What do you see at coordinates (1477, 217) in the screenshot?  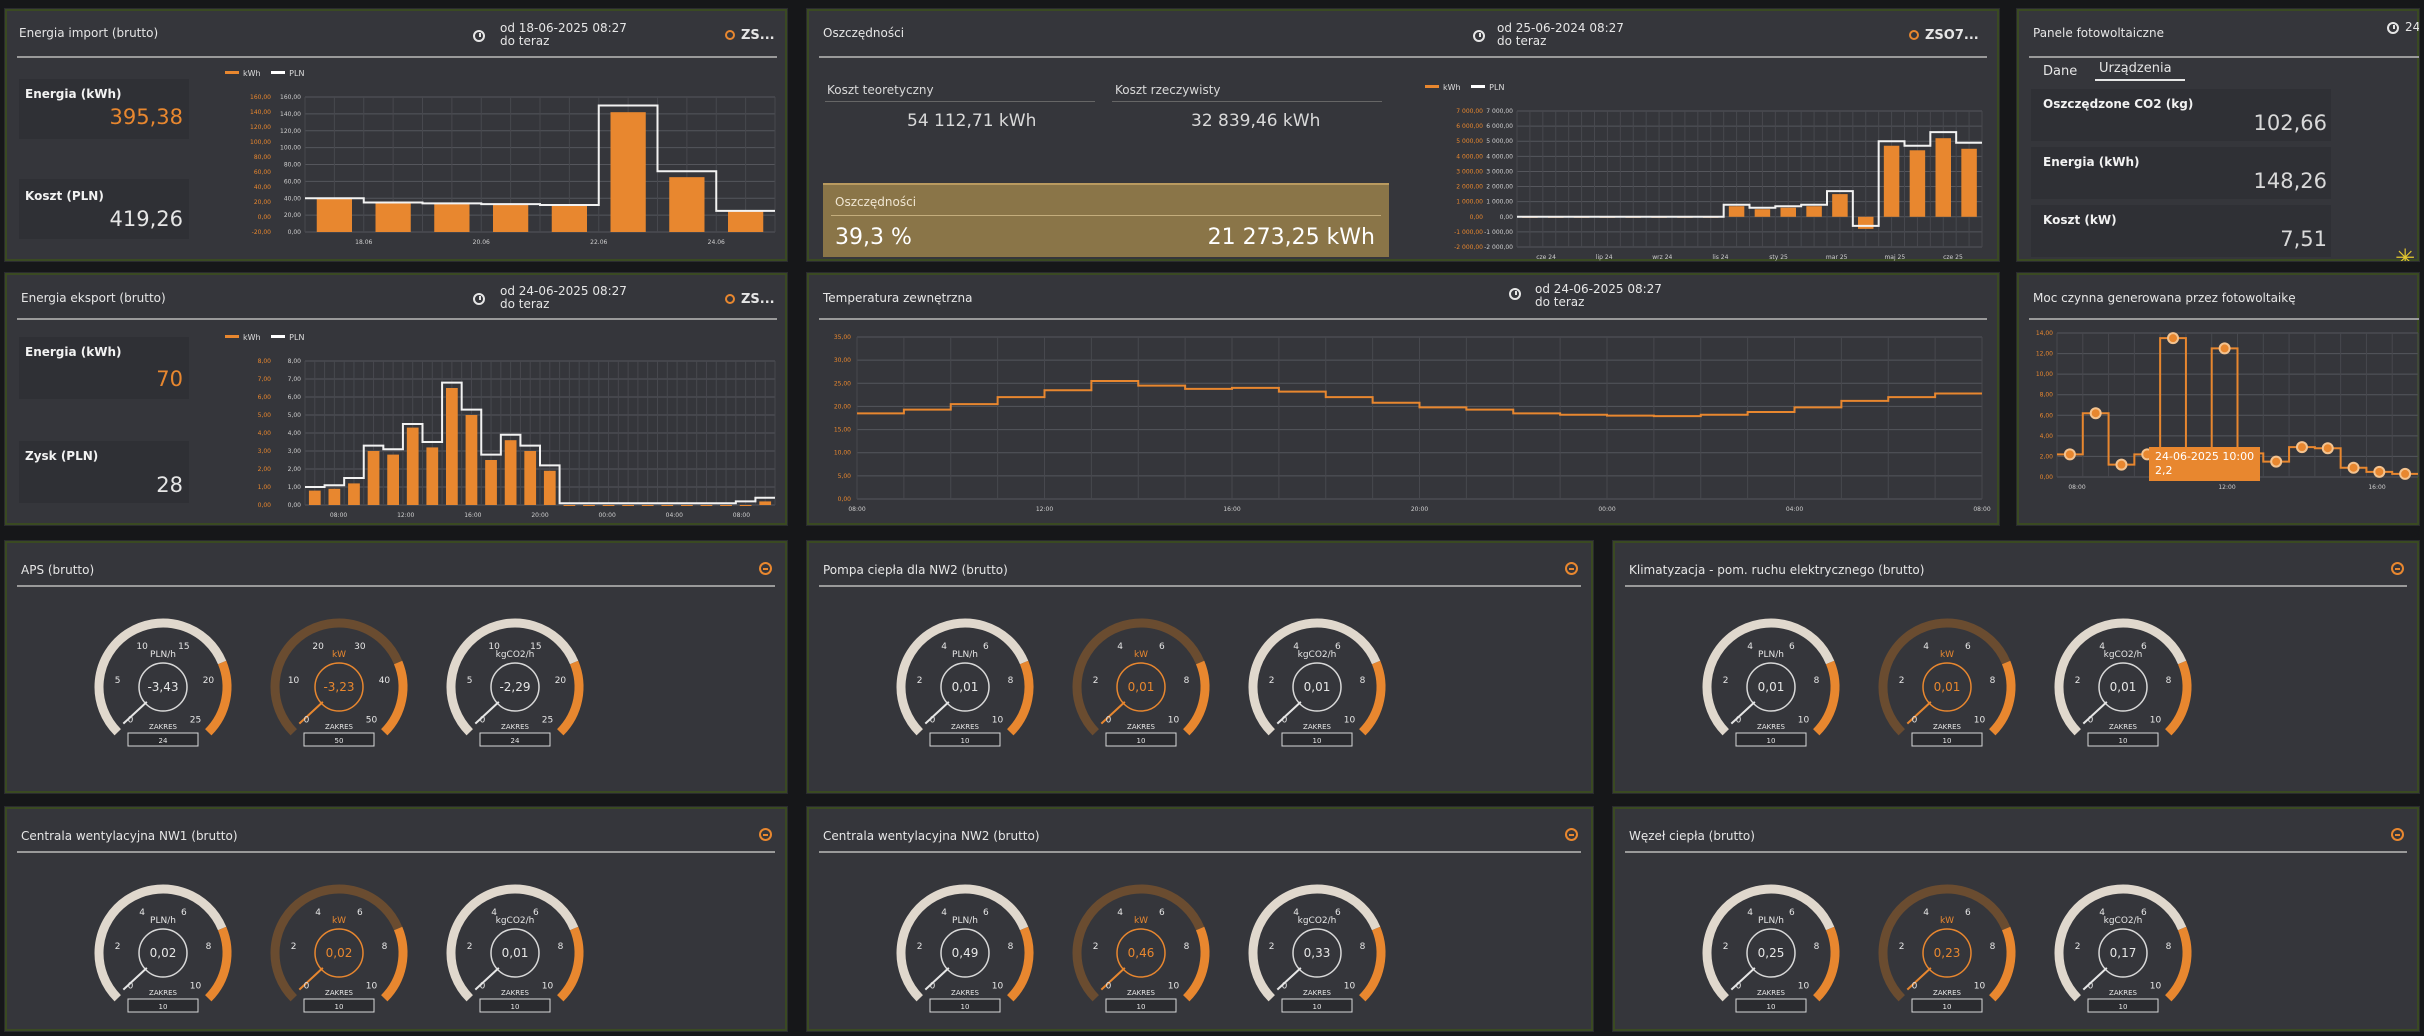 I see `y2-tick-label: 0,00` at bounding box center [1477, 217].